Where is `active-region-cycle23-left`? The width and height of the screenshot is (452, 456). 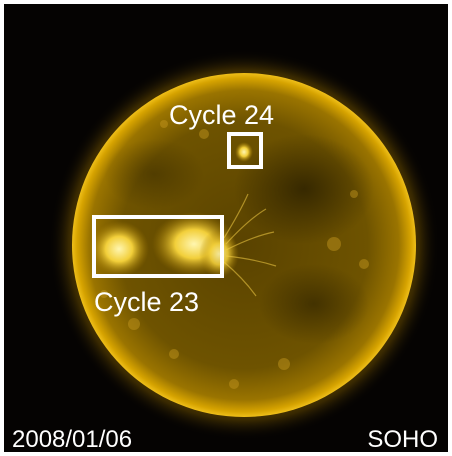 active-region-cycle23-left is located at coordinates (119, 249).